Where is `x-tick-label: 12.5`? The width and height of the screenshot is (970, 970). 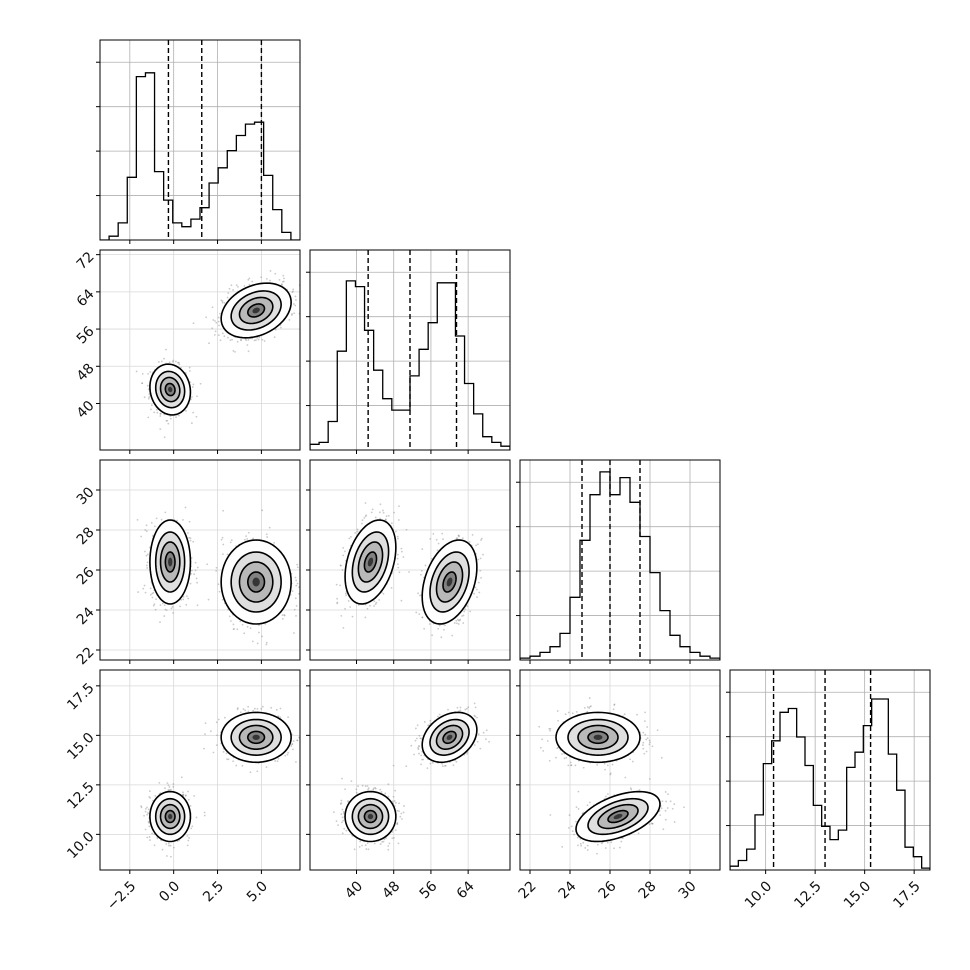 x-tick-label: 12.5 is located at coordinates (807, 894).